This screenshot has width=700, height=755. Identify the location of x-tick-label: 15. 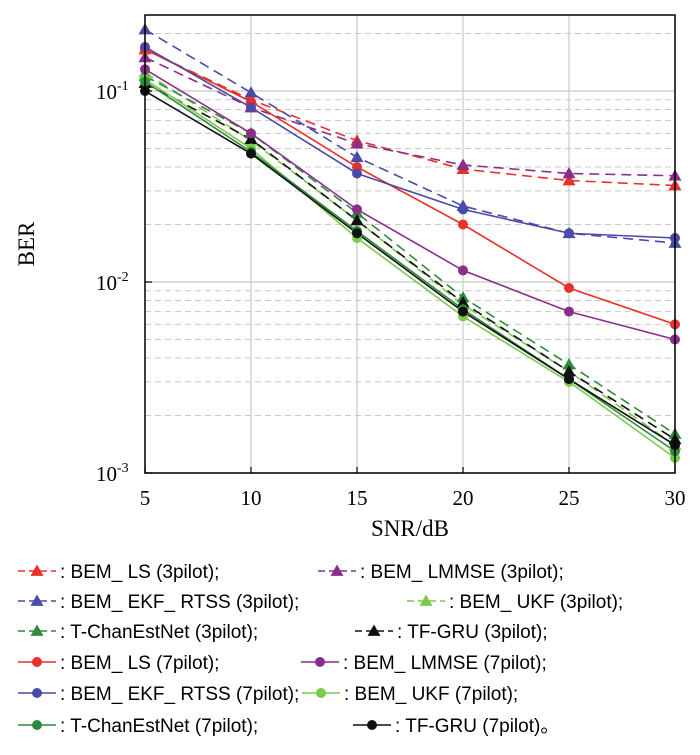
(357, 498).